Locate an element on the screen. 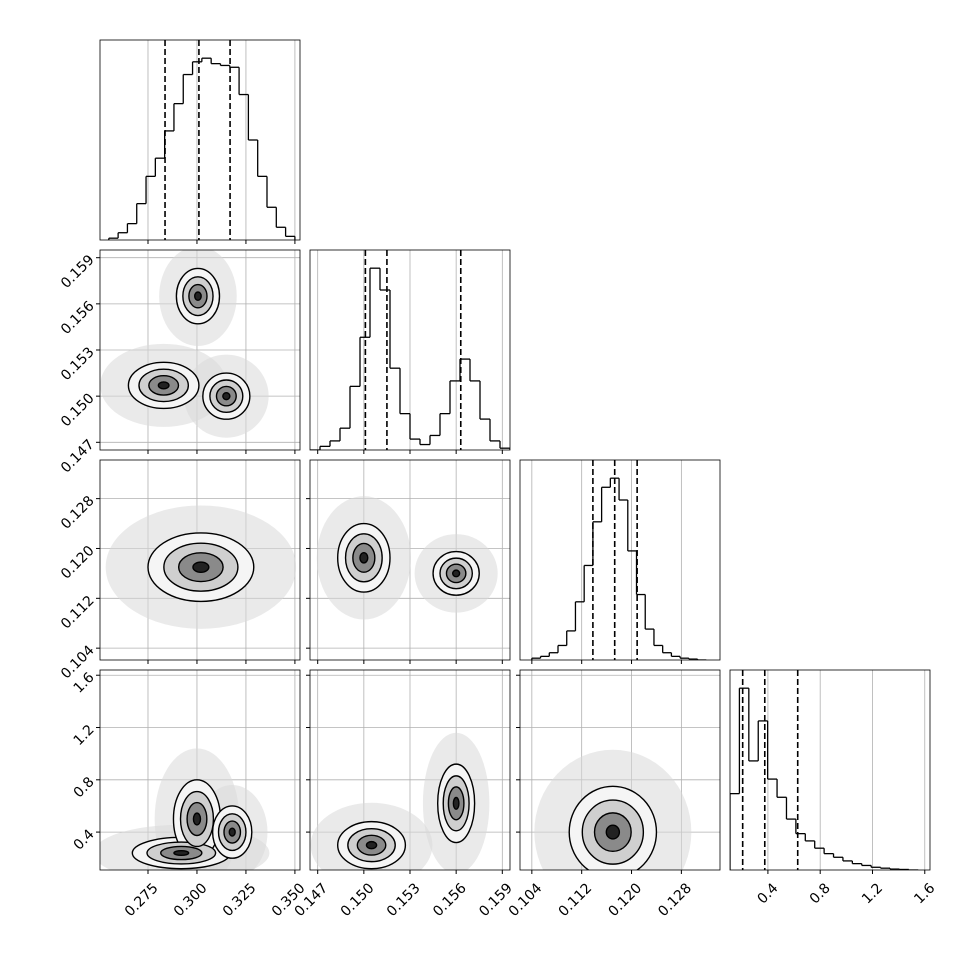  y-tick-label: 1.2 is located at coordinates (84, 735).